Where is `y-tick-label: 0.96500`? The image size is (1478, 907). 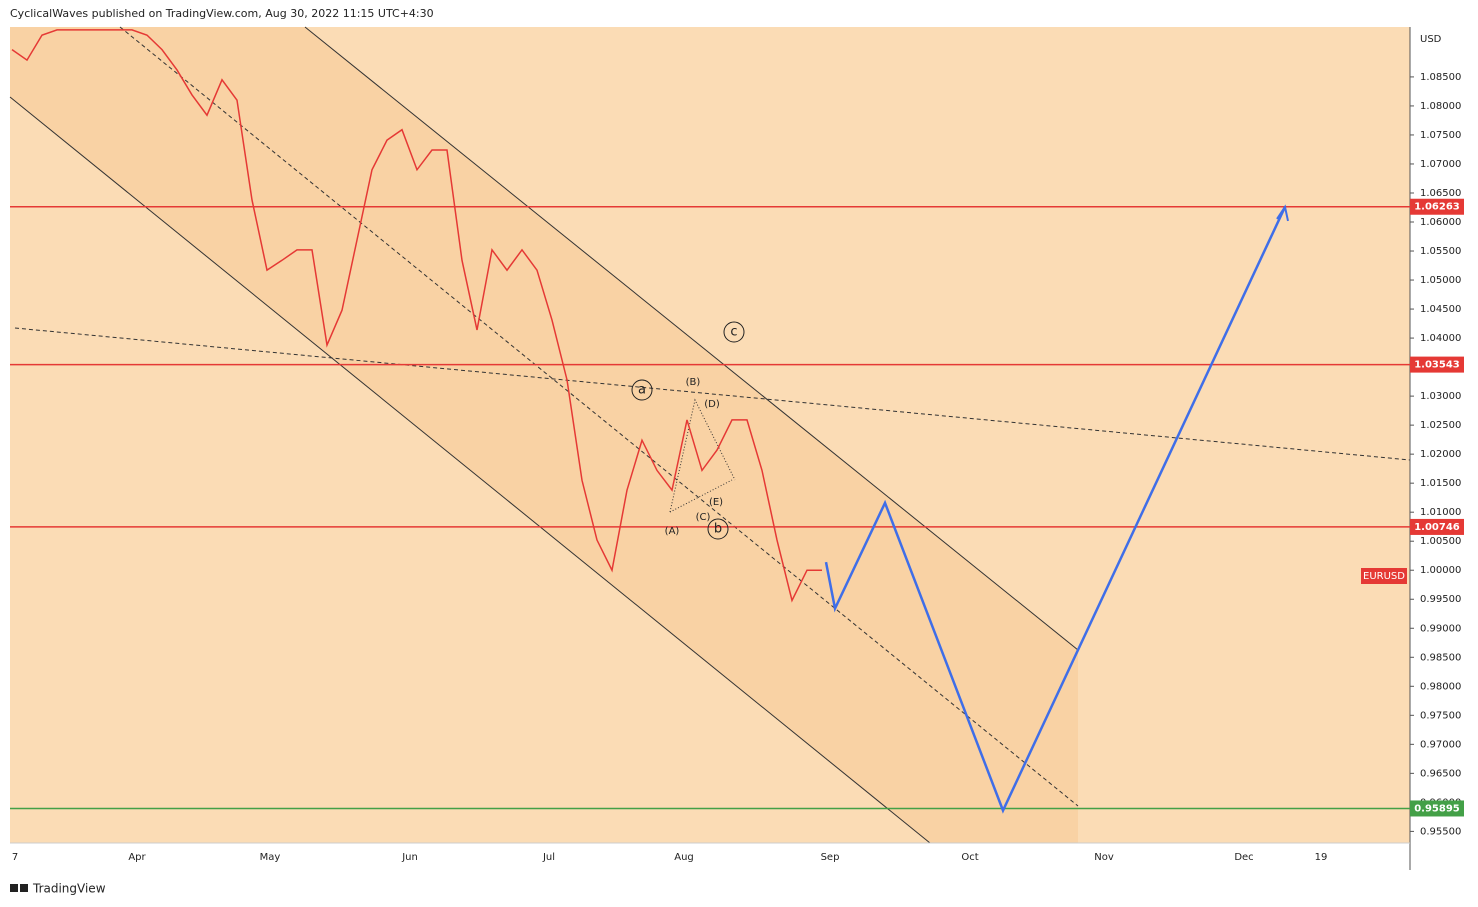 y-tick-label: 0.96500 is located at coordinates (1440, 773).